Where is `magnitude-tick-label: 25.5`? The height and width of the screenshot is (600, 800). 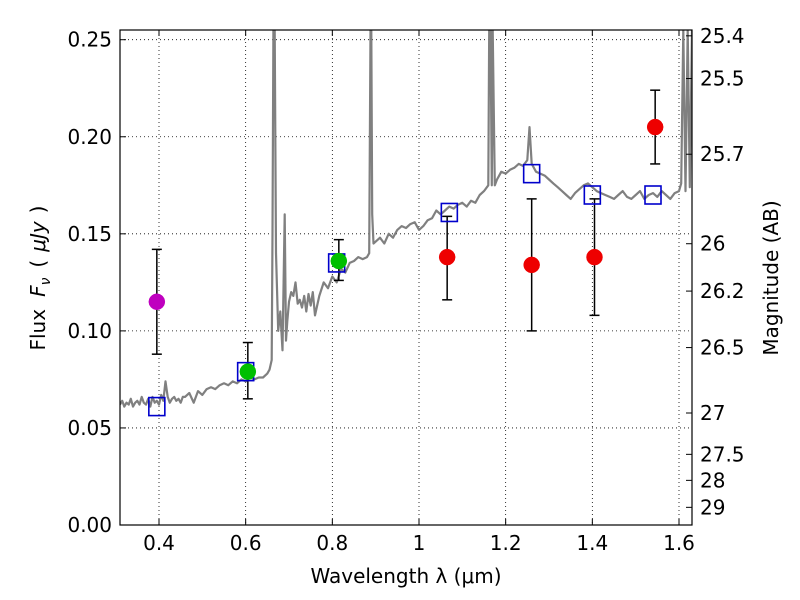
magnitude-tick-label: 25.5 is located at coordinates (722, 79).